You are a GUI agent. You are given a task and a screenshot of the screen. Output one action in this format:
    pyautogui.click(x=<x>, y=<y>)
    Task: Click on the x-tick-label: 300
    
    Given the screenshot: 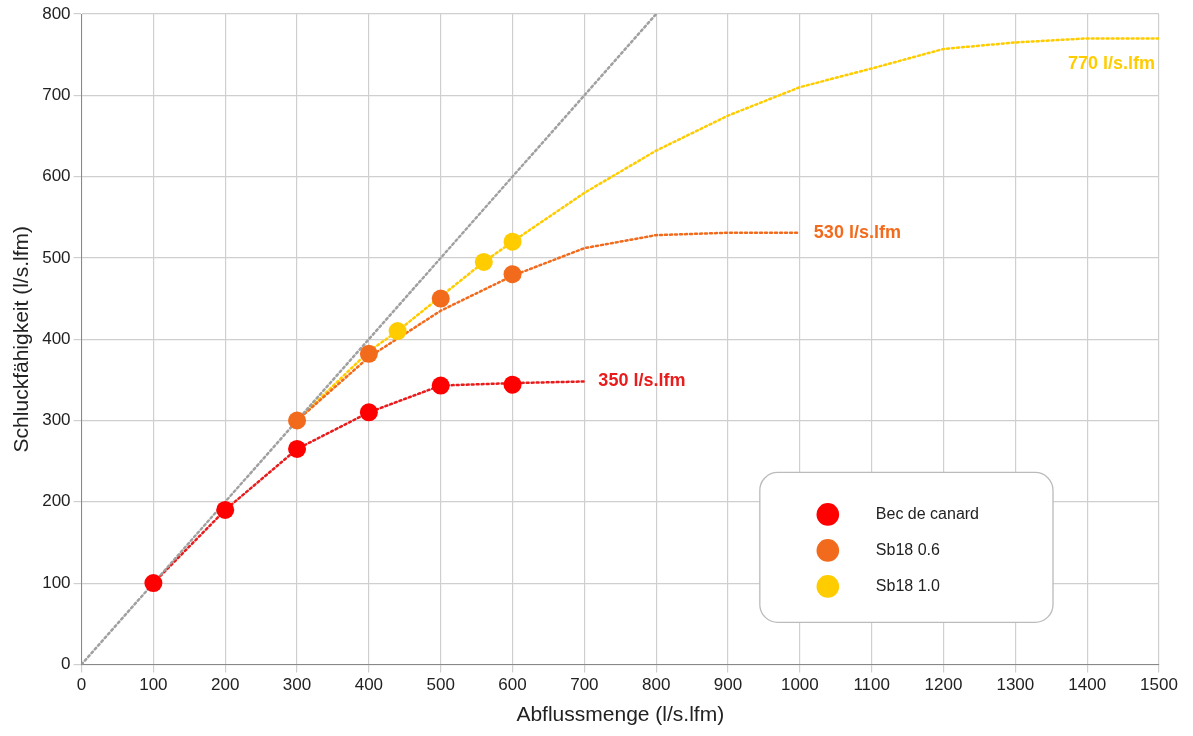 What is the action you would take?
    pyautogui.click(x=297, y=685)
    